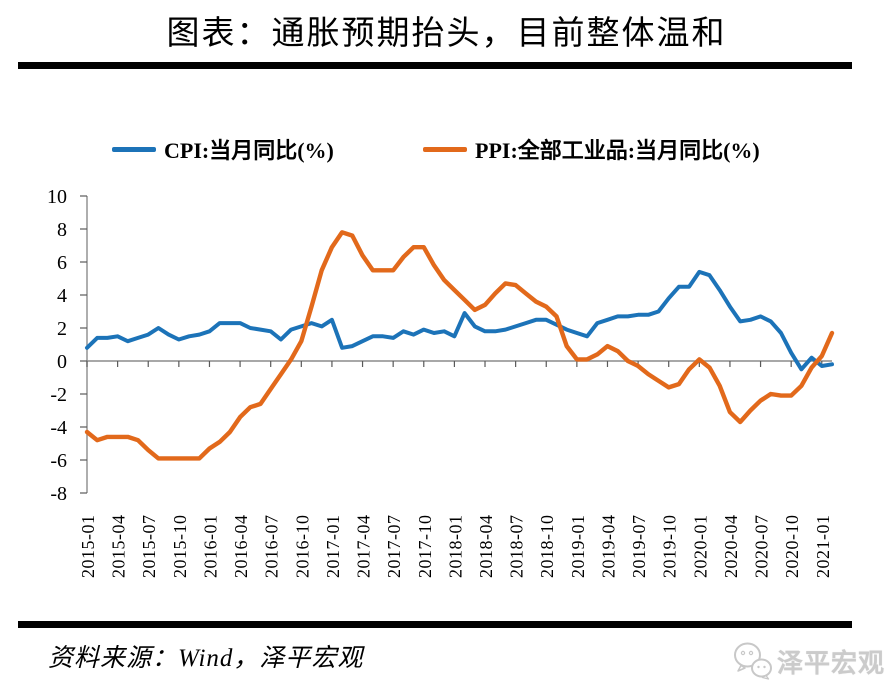 This screenshot has width=893, height=700. Describe the element at coordinates (249, 150) in the screenshot. I see `cpi-legend-label: CPI:当月同比(%)` at that location.